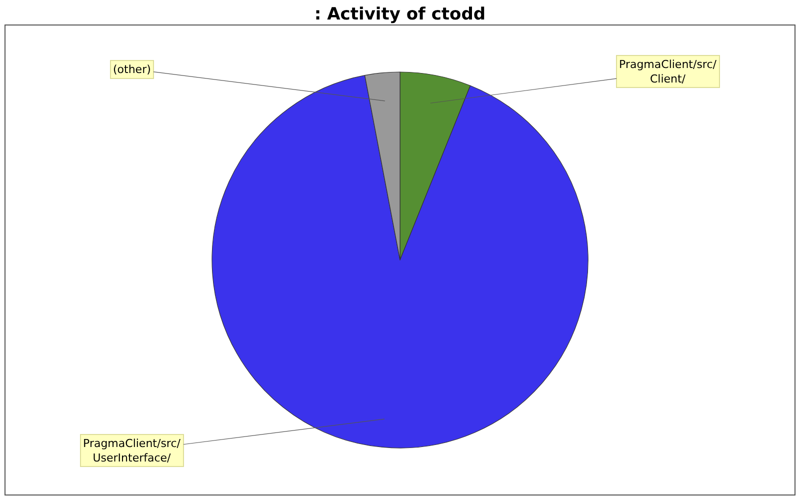 The height and width of the screenshot is (500, 800). I want to click on chart-title: : Activity of ctodd, so click(400, 14).